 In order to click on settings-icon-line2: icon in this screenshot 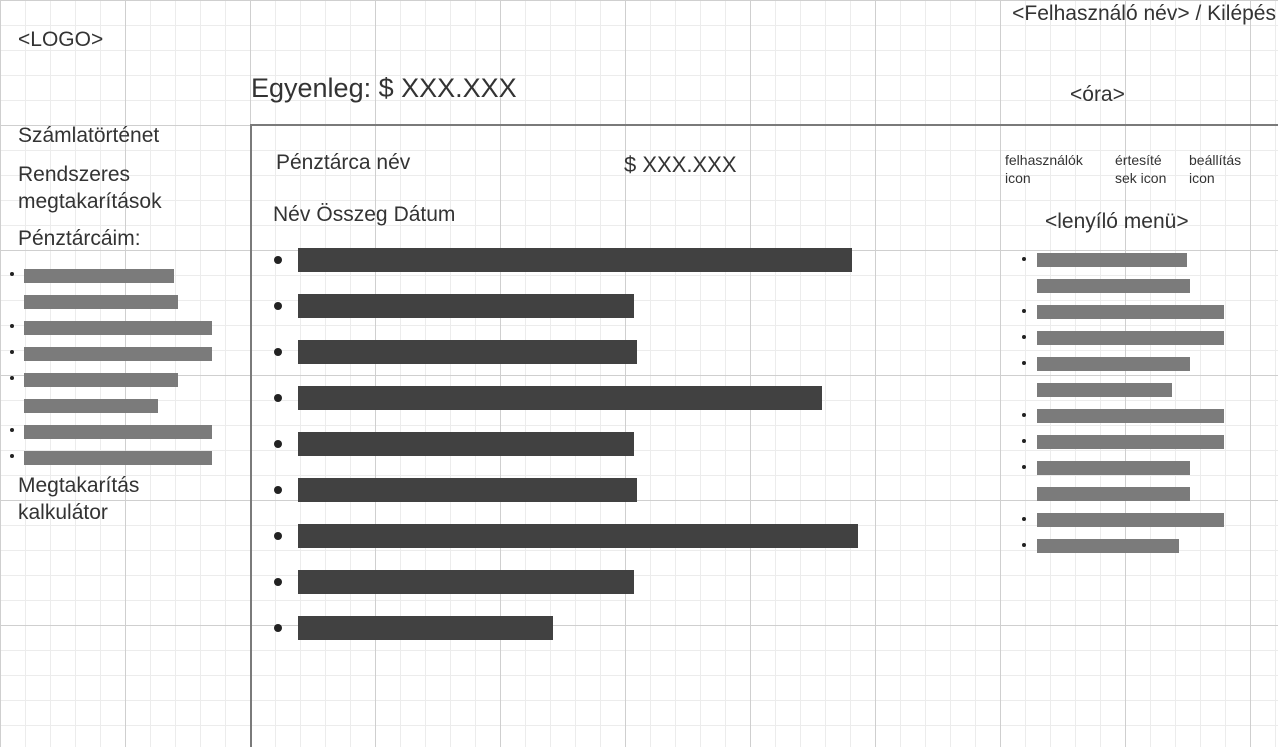, I will do `click(1202, 178)`.